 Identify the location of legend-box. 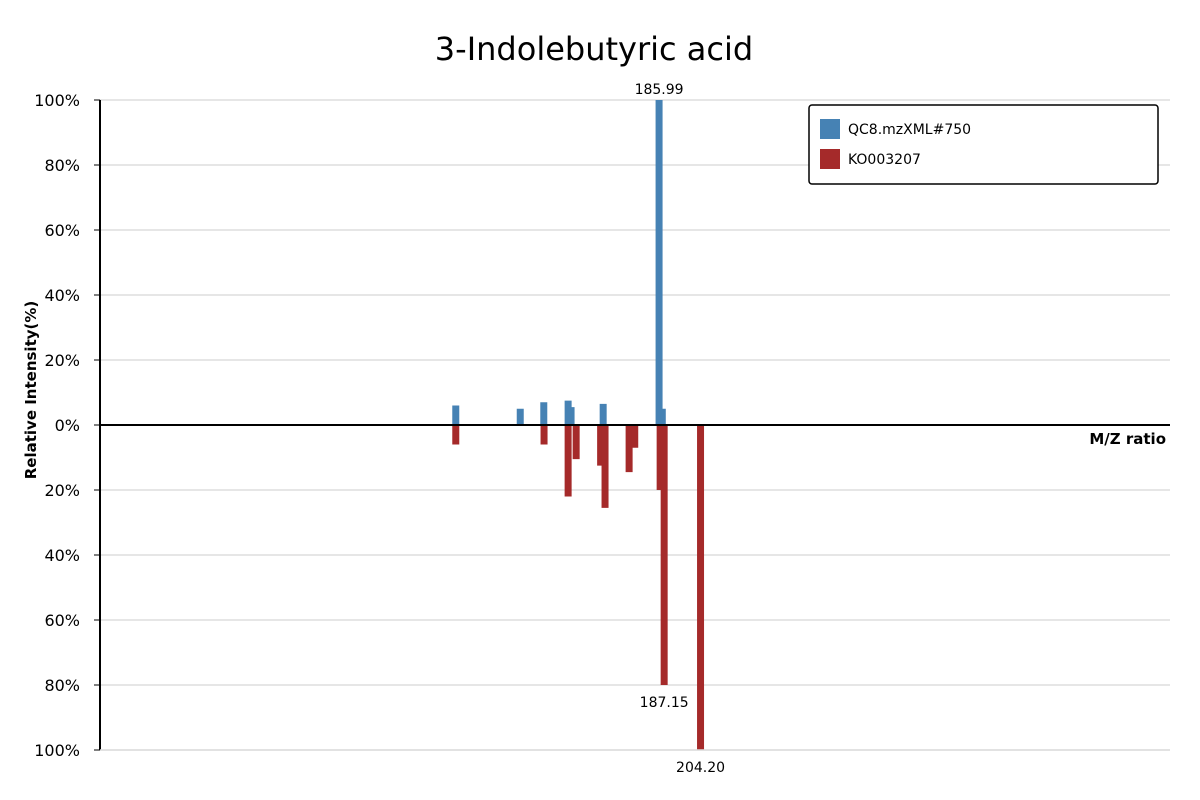
(983, 144).